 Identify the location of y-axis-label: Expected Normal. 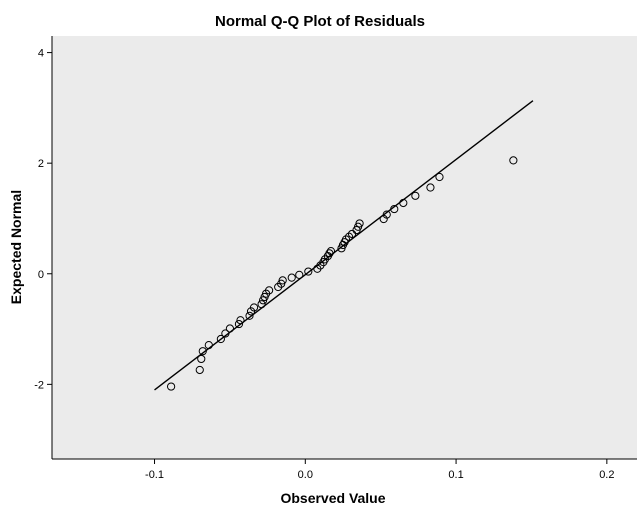
(16, 247).